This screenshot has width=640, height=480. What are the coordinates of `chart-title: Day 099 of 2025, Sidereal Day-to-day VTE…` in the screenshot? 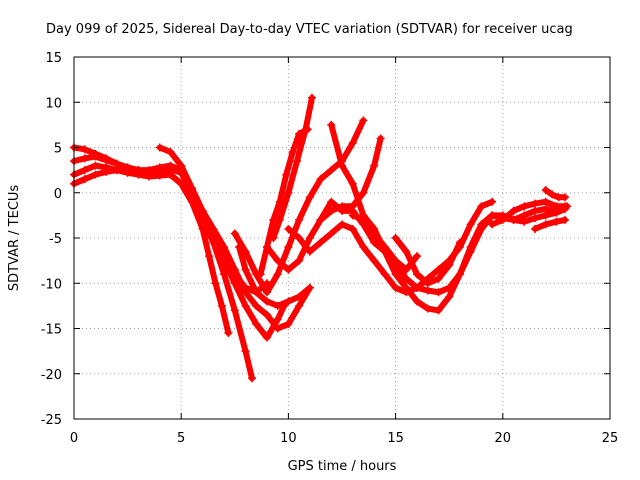 It's located at (309, 29).